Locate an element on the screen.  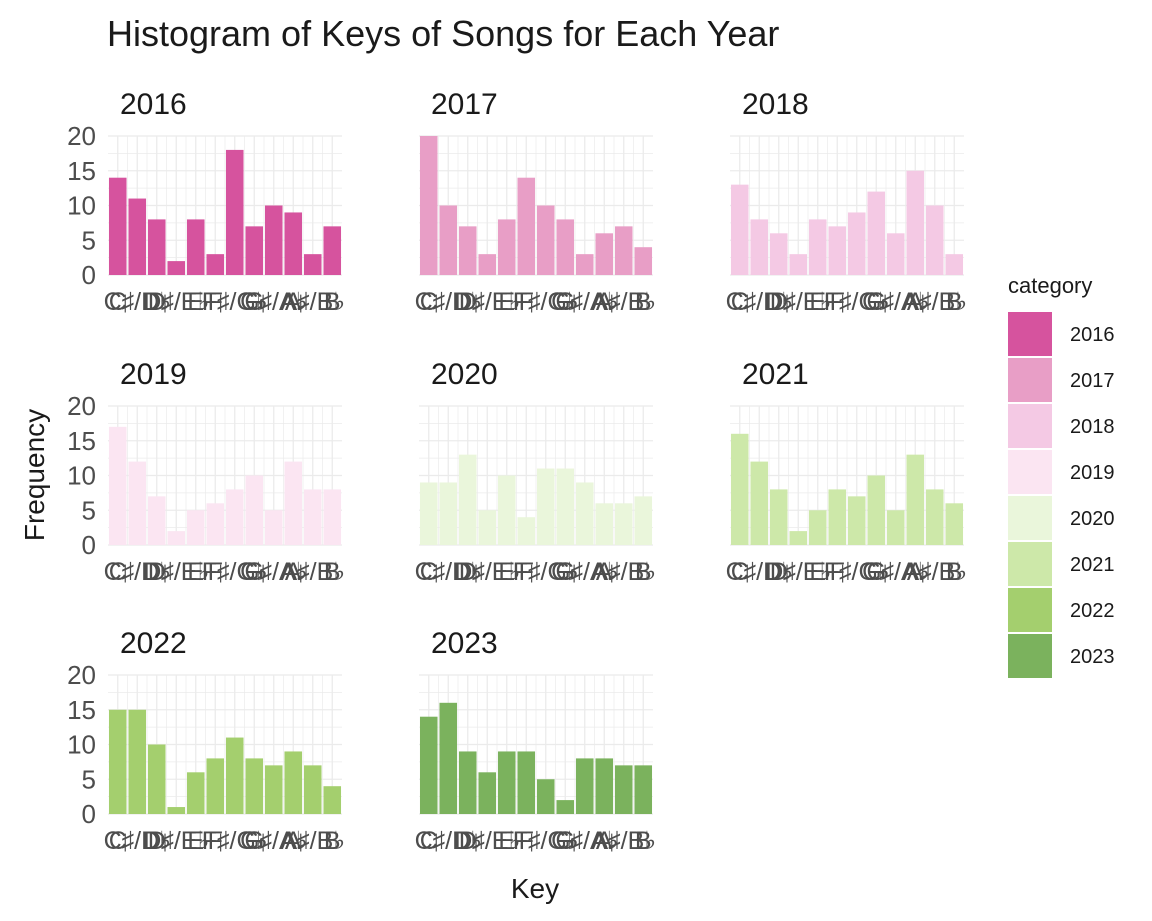
legend-label: 2023 is located at coordinates (1092, 657).